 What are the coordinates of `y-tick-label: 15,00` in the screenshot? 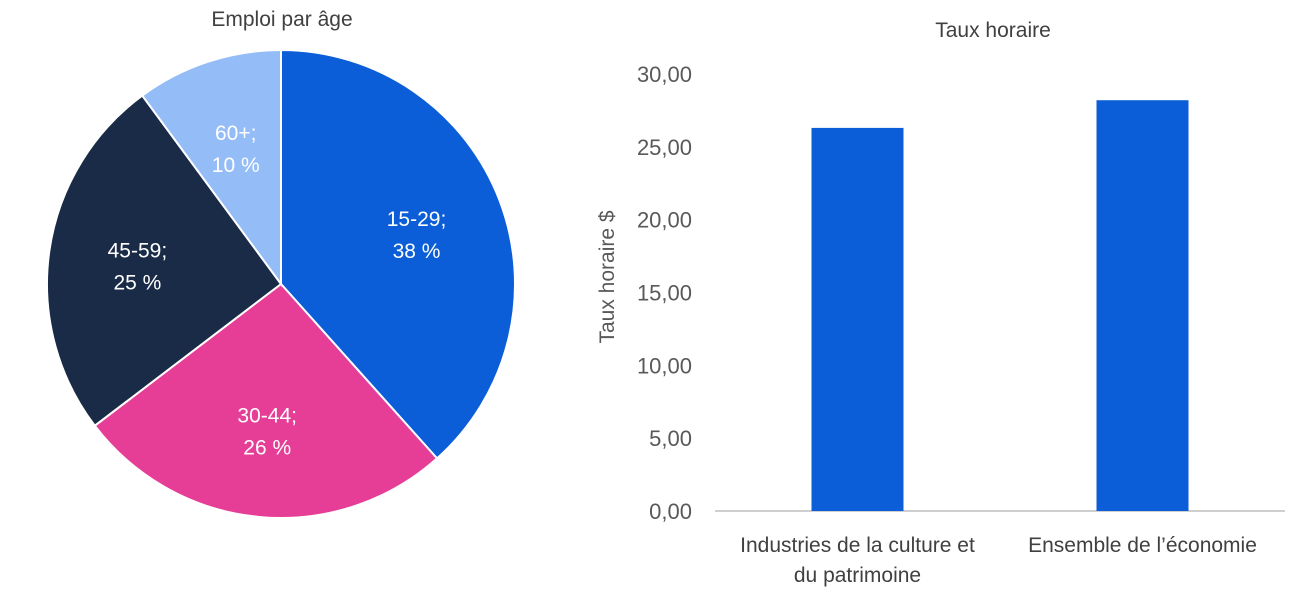 It's located at (664, 293).